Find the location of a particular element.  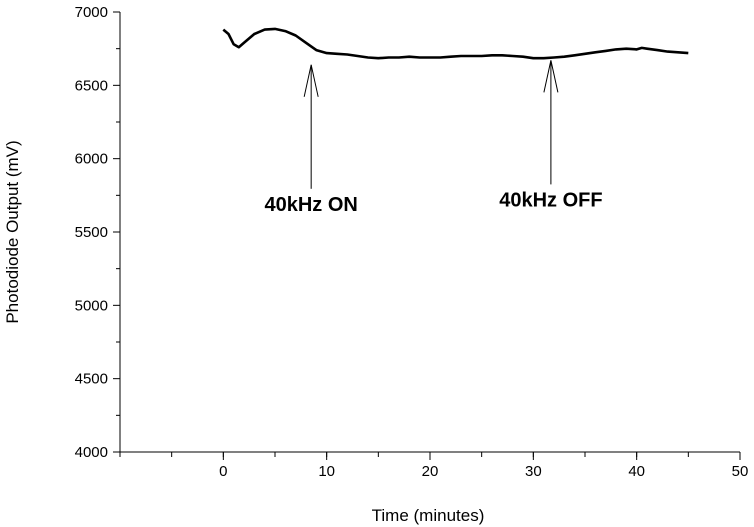

y-tick-label: 6500 is located at coordinates (91, 85).